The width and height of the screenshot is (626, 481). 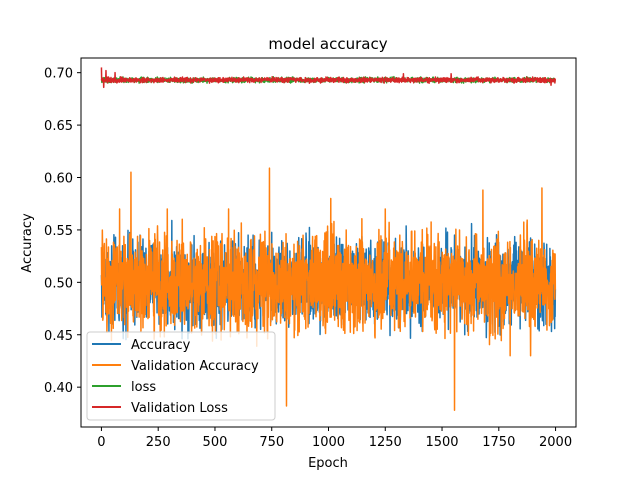 I want to click on y-axis: 0.40 0.45 0.50 0.55 0.60 0.65 0.70, so click(x=62, y=231).